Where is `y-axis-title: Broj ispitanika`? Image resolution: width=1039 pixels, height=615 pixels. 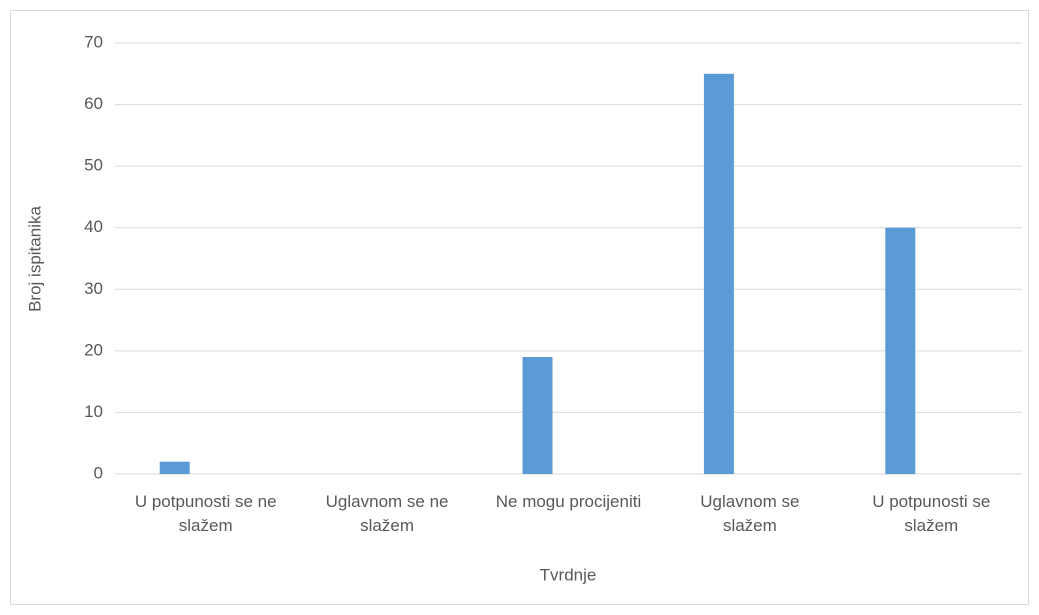
y-axis-title: Broj ispitanika is located at coordinates (34, 259).